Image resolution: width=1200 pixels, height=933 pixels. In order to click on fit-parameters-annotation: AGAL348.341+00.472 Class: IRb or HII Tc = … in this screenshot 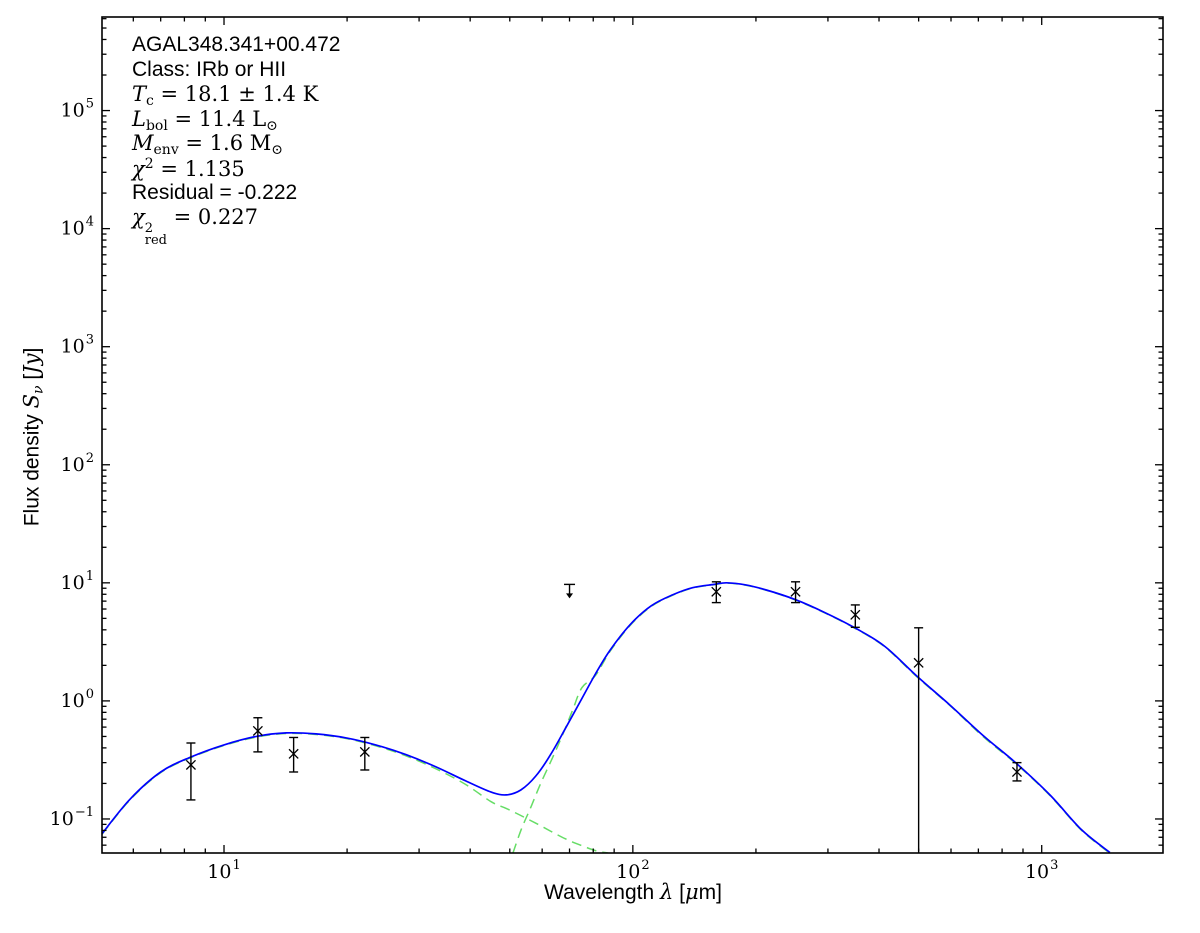, I will do `click(236, 141)`.